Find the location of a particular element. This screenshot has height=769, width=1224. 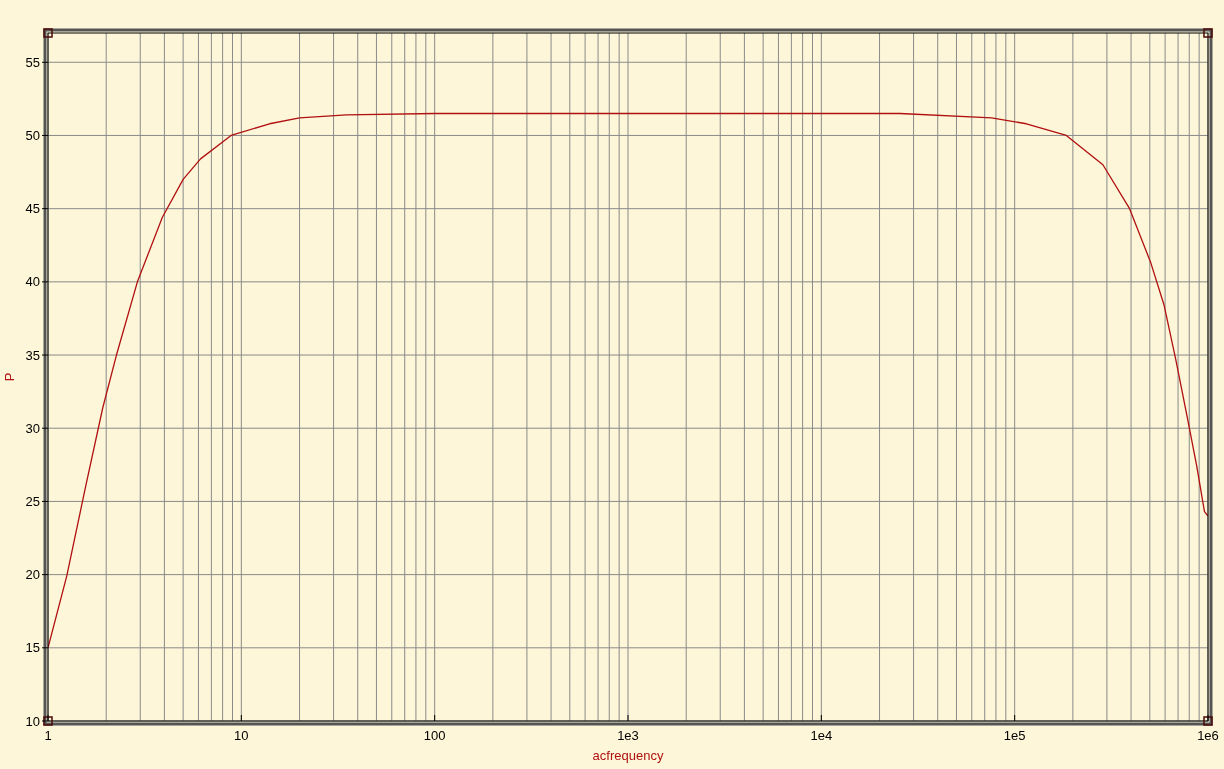

x-tick-label: 10 is located at coordinates (241, 735).